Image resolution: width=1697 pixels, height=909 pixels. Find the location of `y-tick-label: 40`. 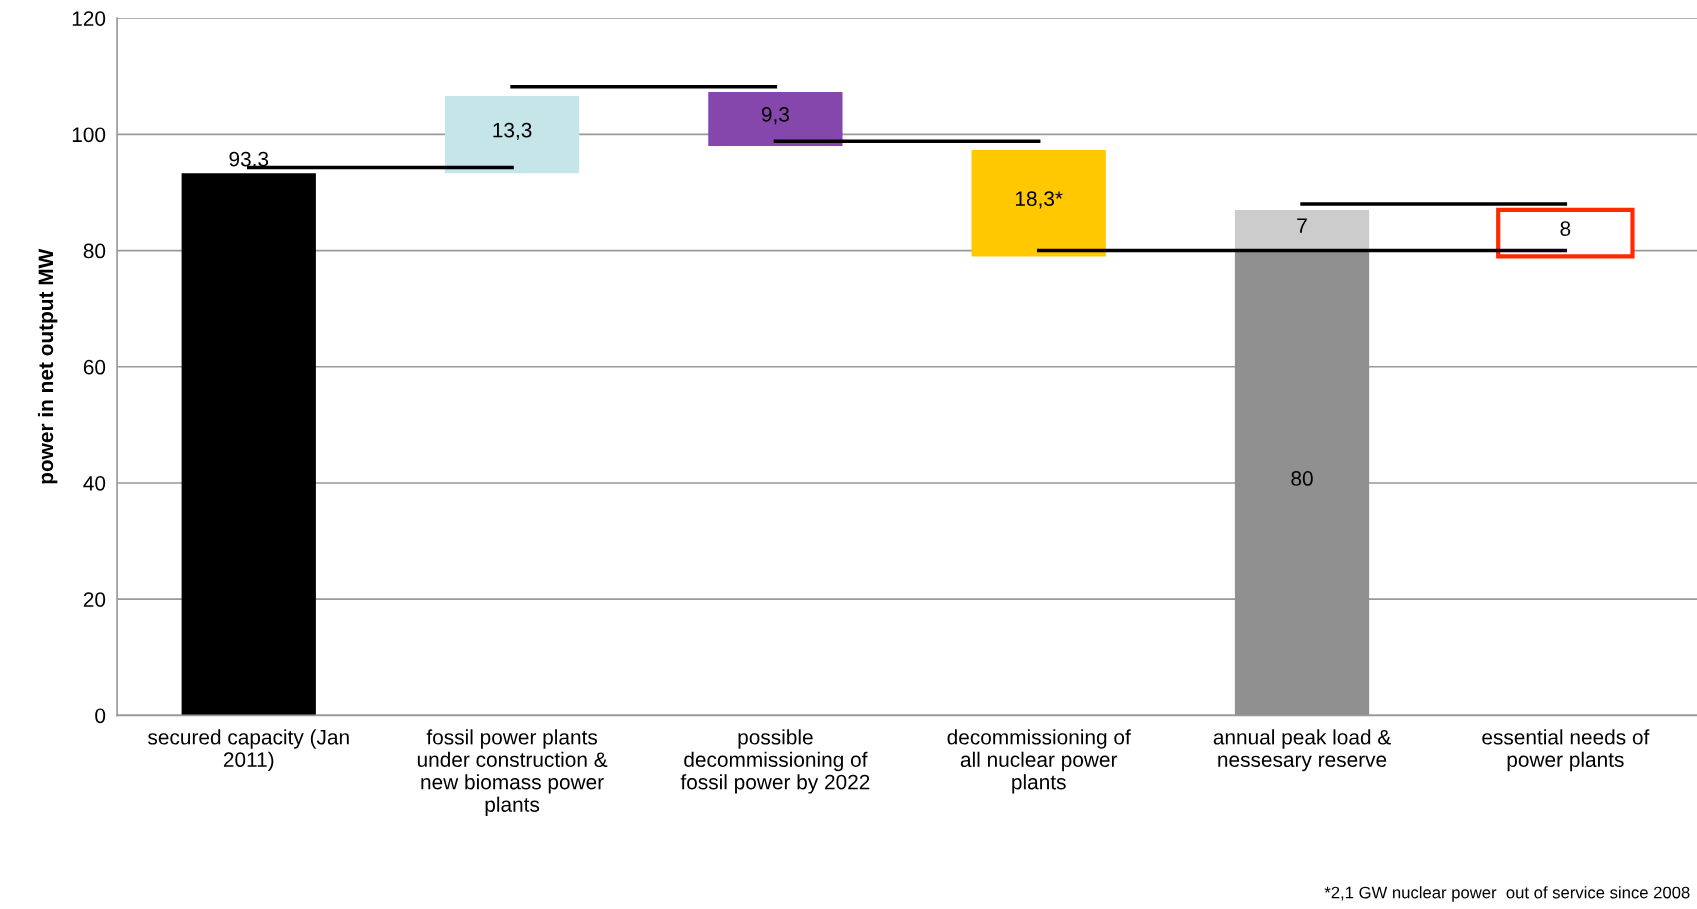

y-tick-label: 40 is located at coordinates (94, 483).